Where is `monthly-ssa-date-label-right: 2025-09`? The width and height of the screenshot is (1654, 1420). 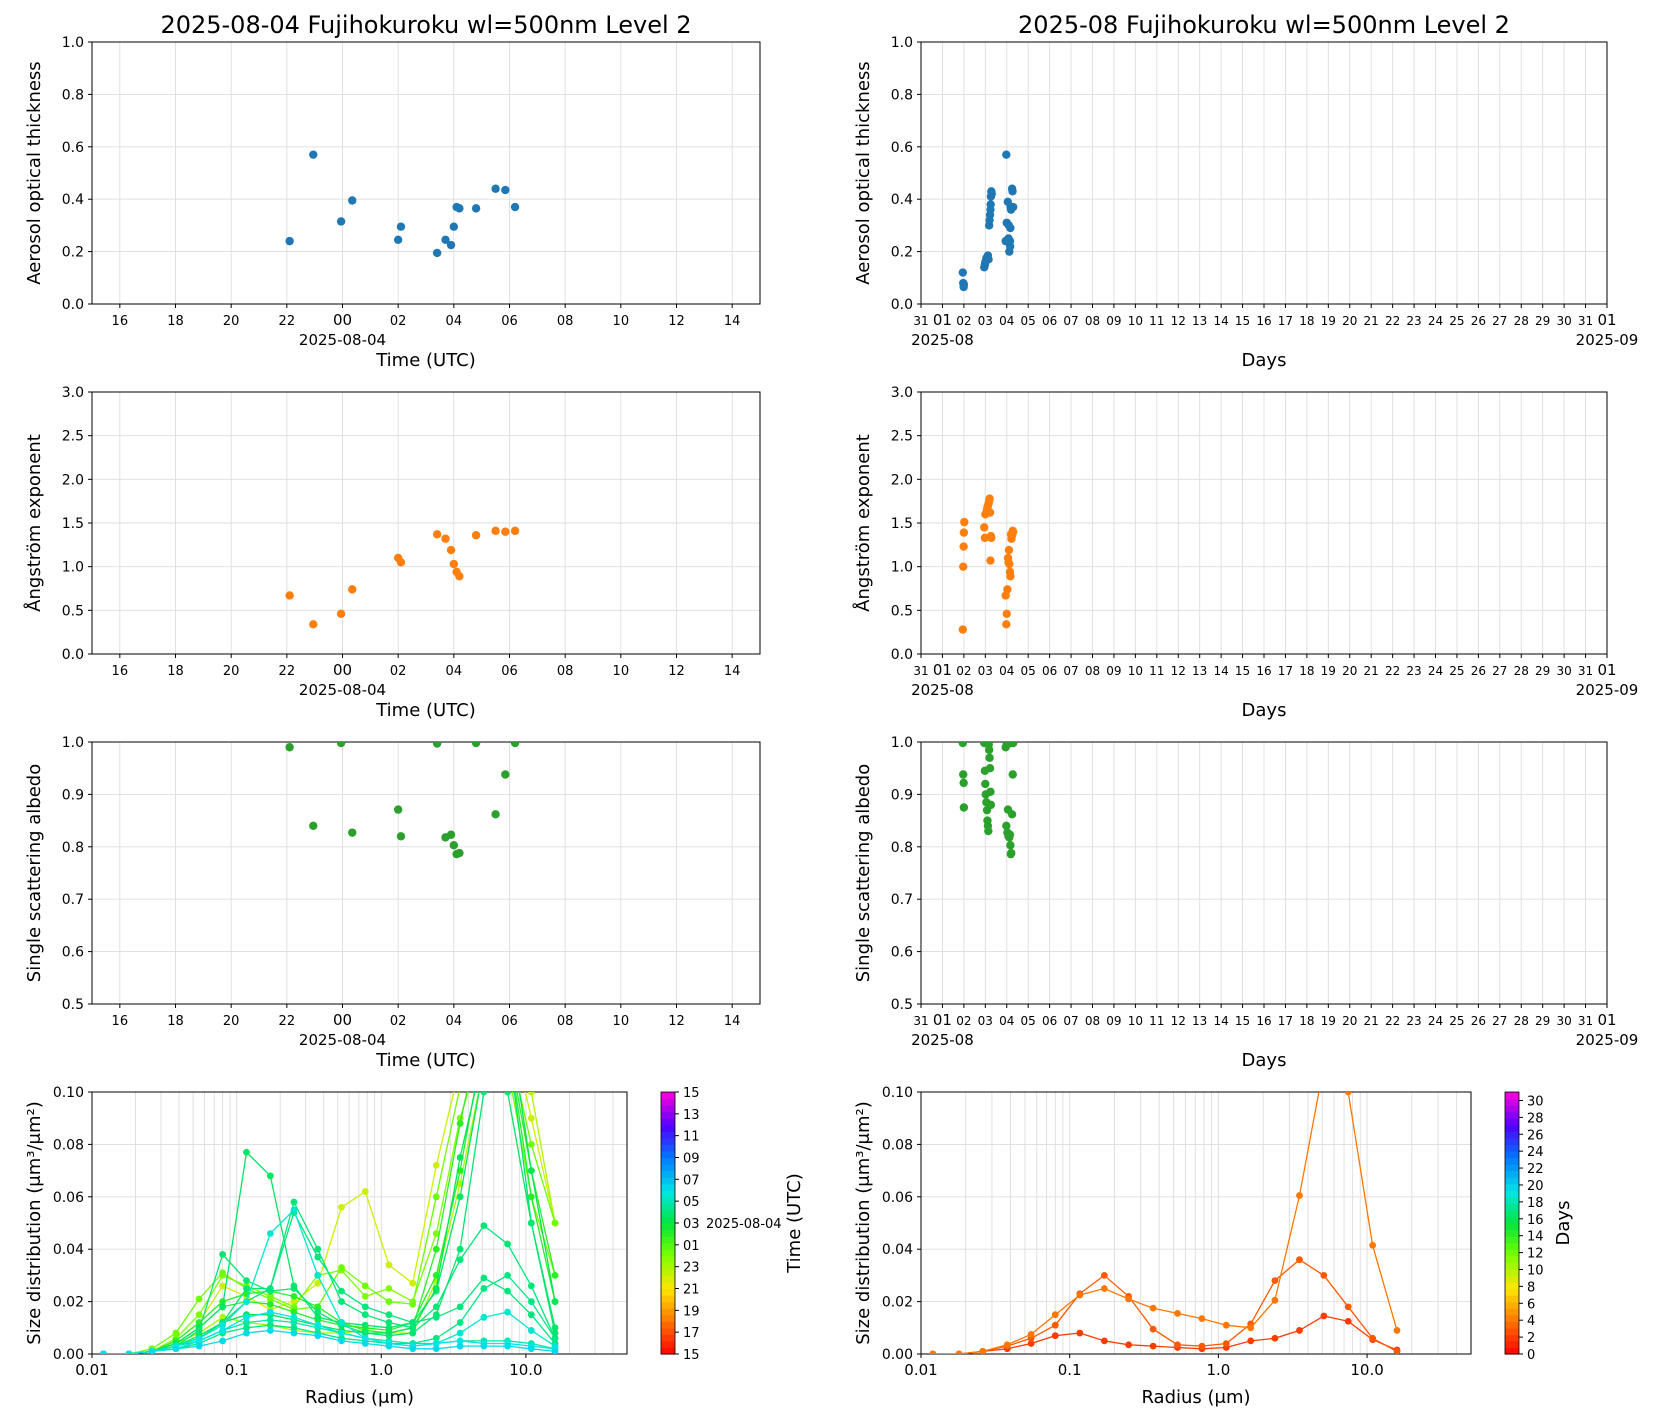 monthly-ssa-date-label-right: 2025-09 is located at coordinates (1607, 1040).